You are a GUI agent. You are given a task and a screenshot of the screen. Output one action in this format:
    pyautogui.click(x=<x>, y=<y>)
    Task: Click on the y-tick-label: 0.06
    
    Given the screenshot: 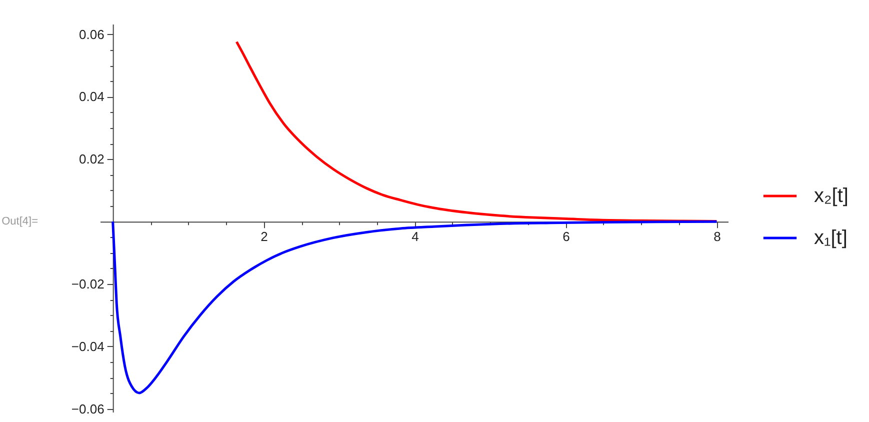 What is the action you would take?
    pyautogui.click(x=91, y=34)
    